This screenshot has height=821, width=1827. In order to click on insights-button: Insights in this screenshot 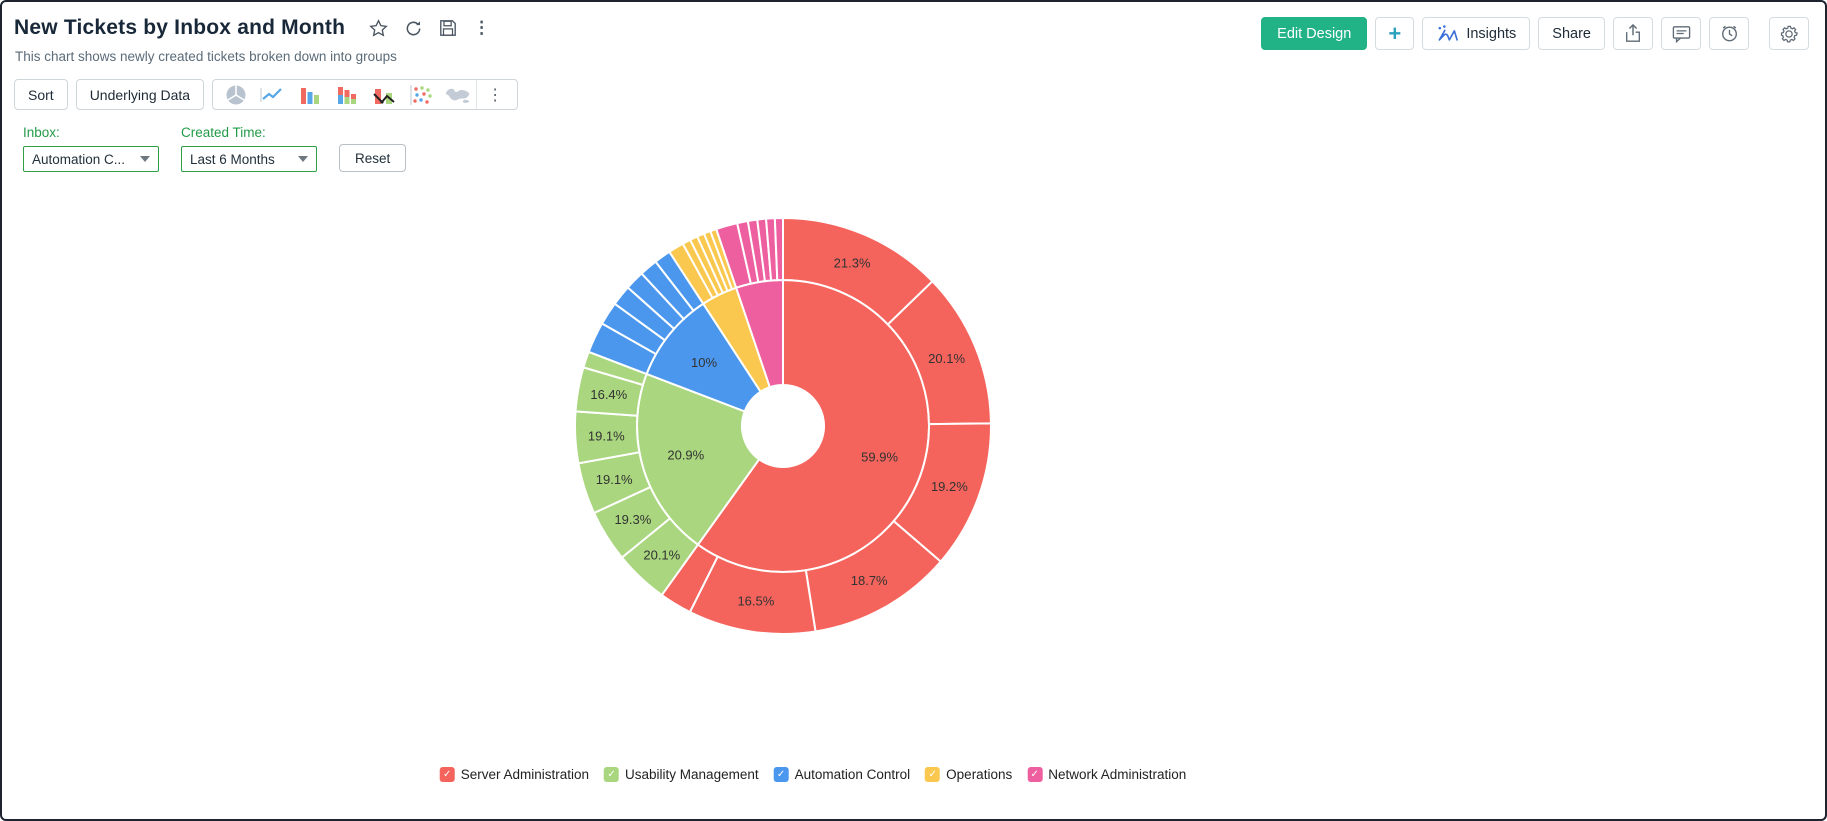, I will do `click(1476, 33)`.